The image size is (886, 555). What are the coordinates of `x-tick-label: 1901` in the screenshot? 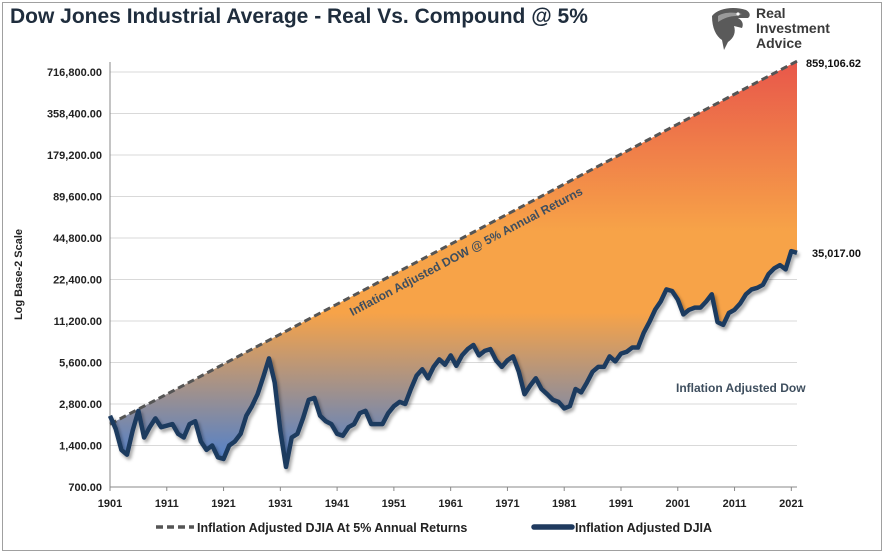 It's located at (110, 504).